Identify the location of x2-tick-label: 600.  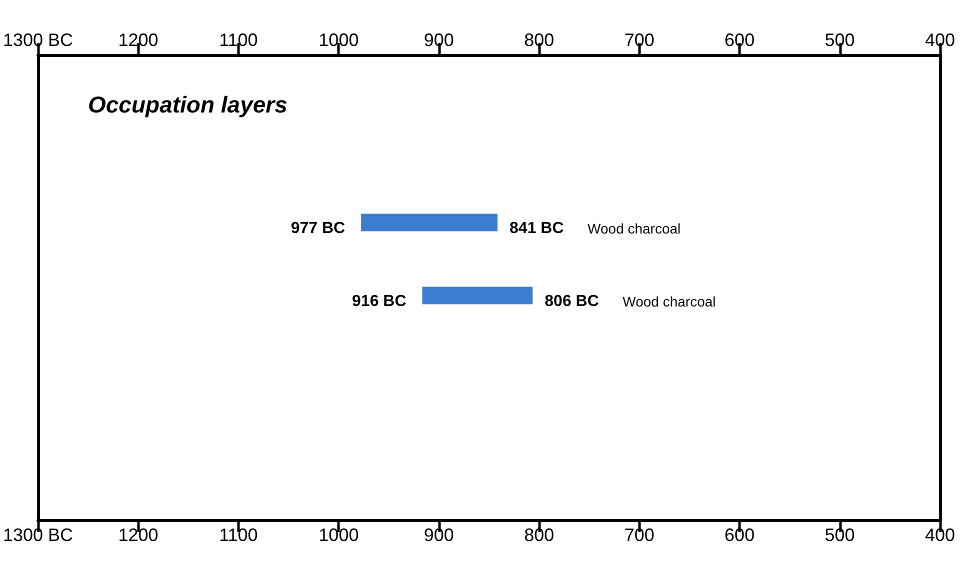
(739, 40).